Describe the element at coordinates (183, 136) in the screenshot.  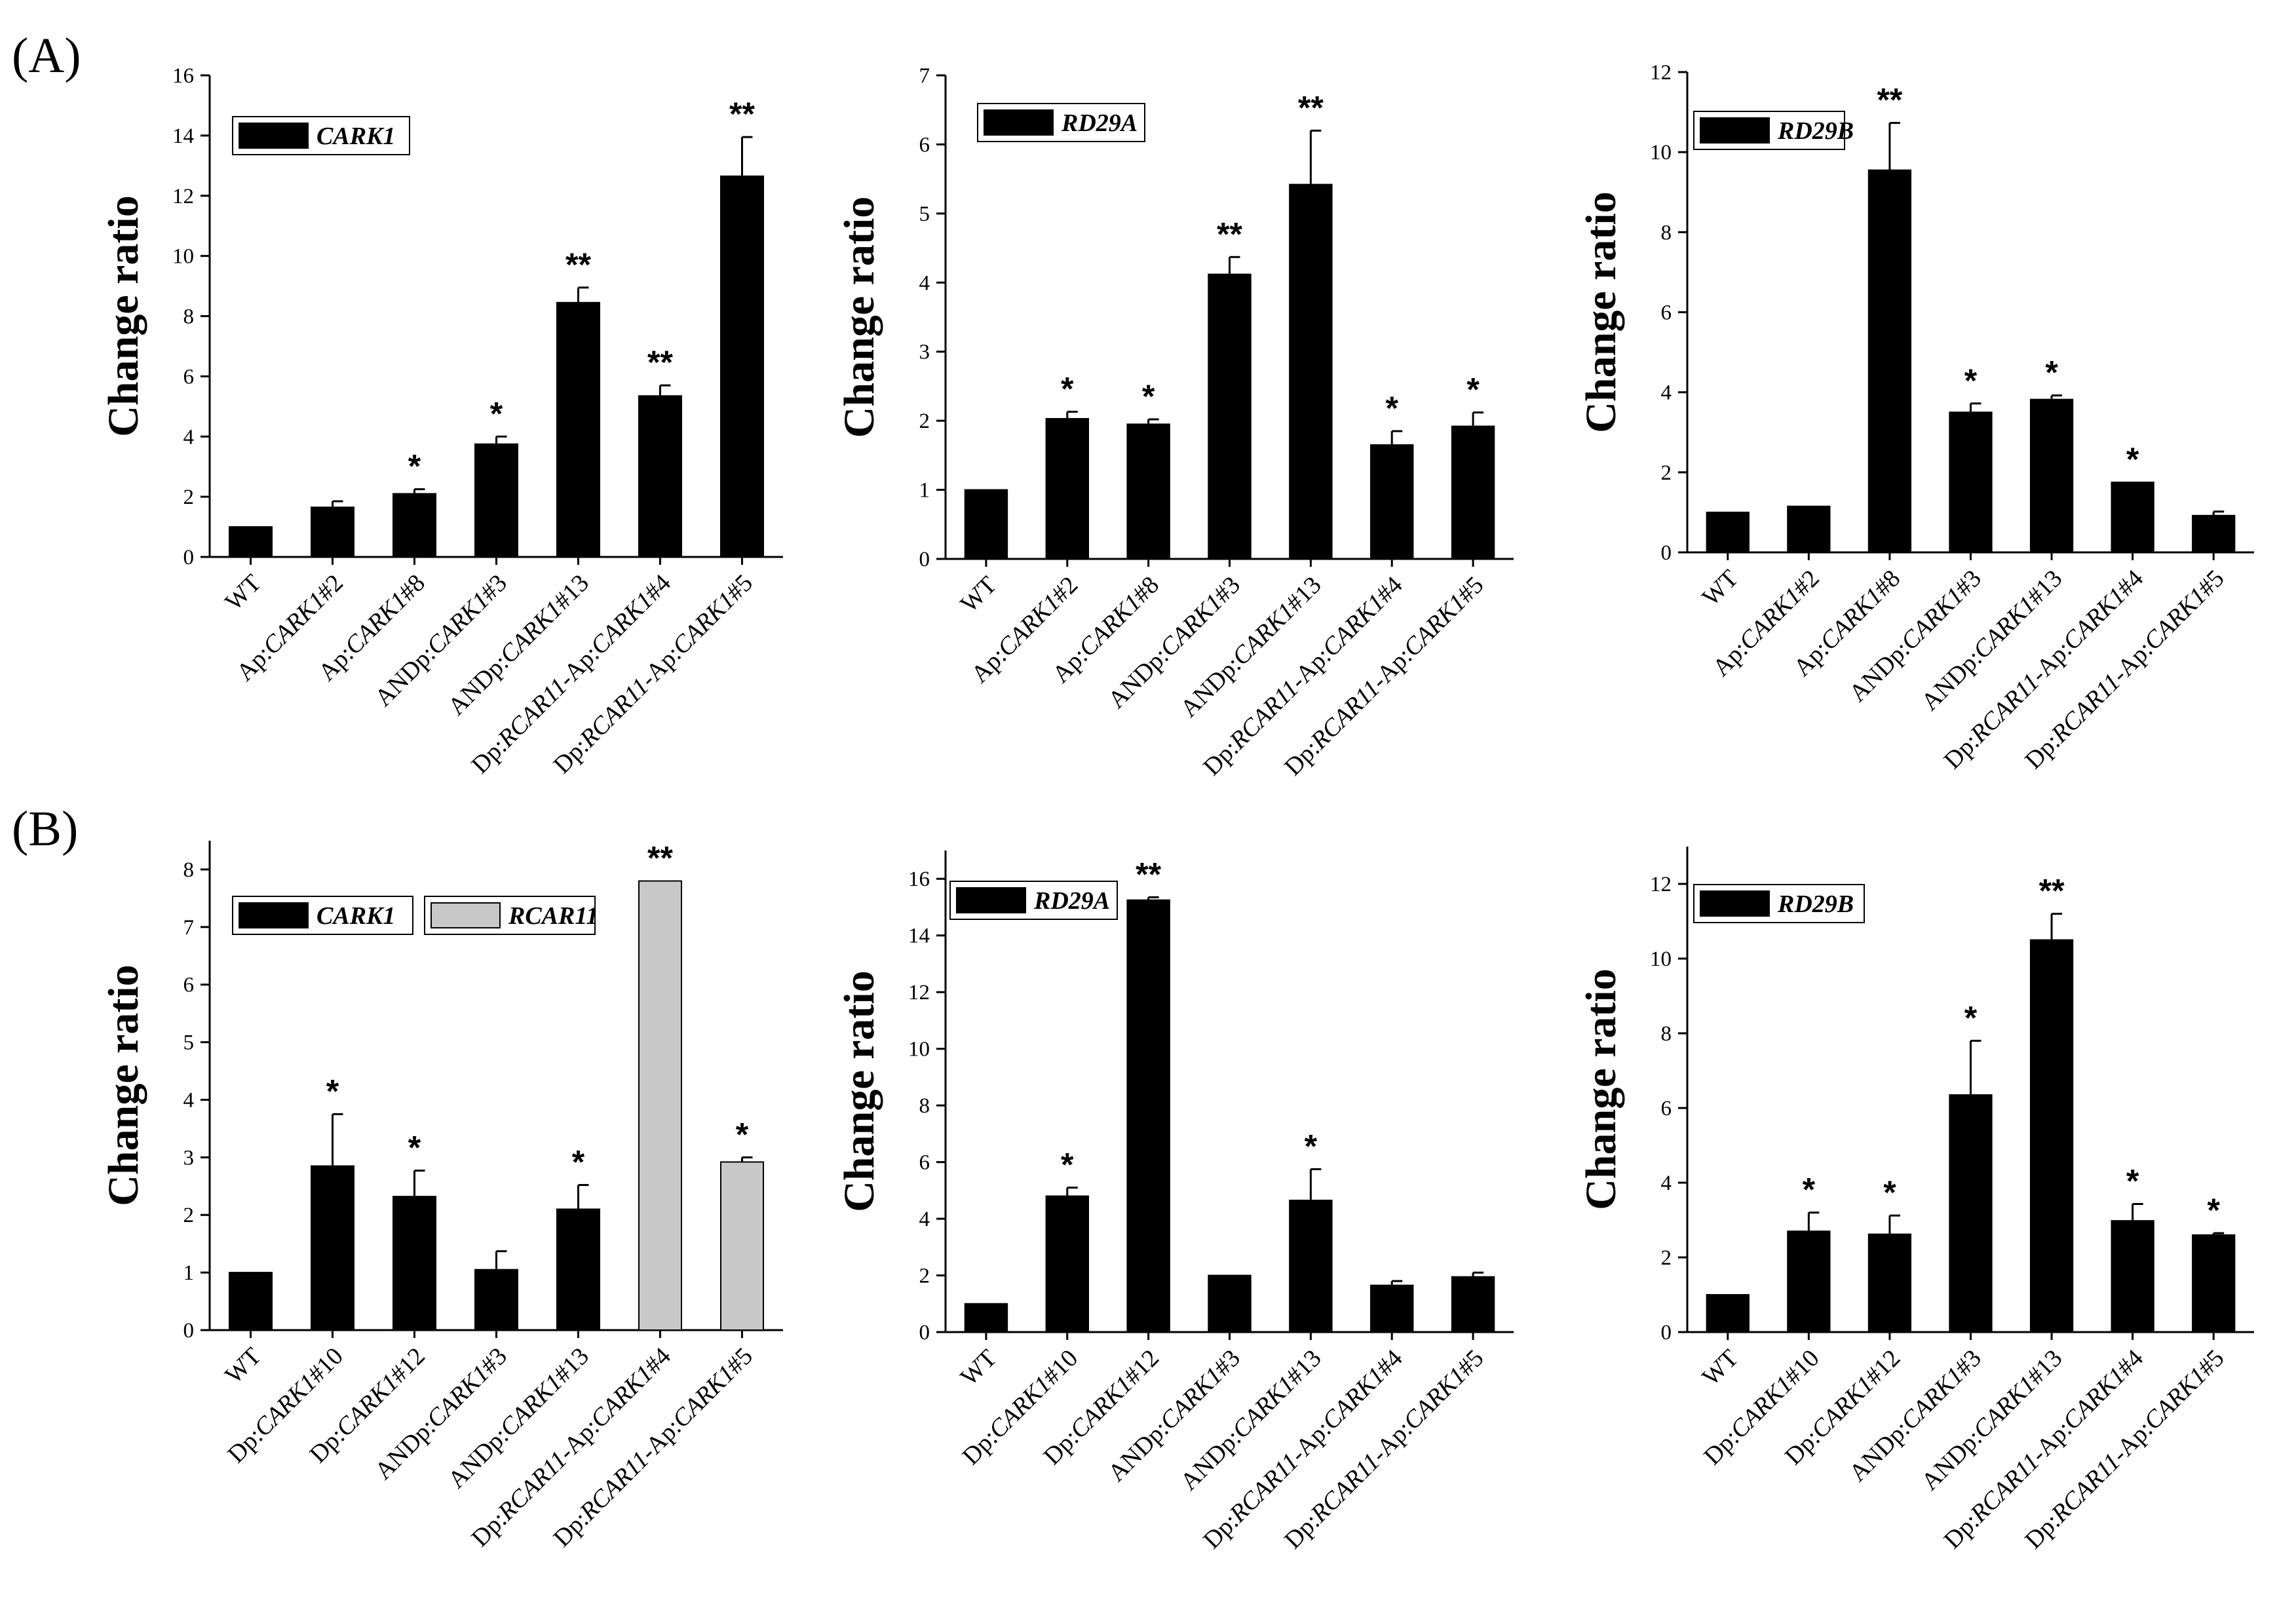
I see `y-tick-label: 14` at that location.